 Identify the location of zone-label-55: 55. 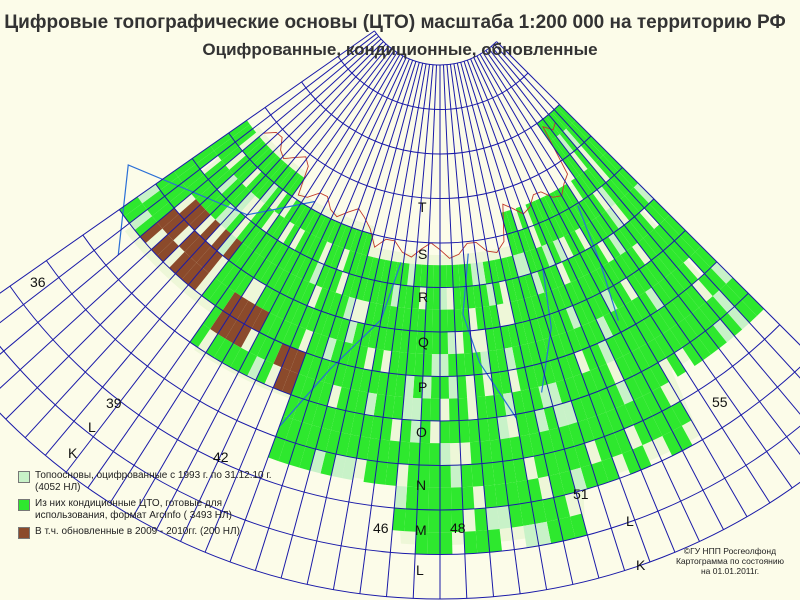
(720, 402).